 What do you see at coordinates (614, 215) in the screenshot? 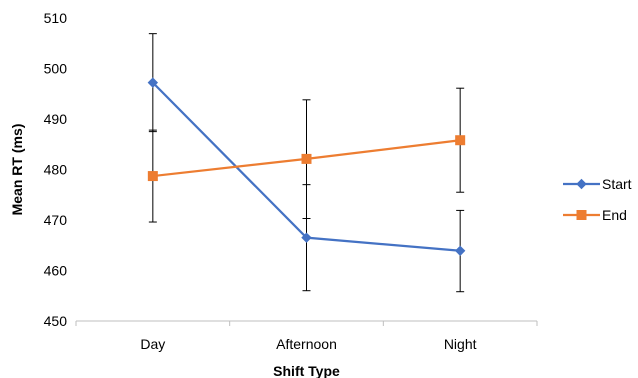
I see `legend-label-end: End` at bounding box center [614, 215].